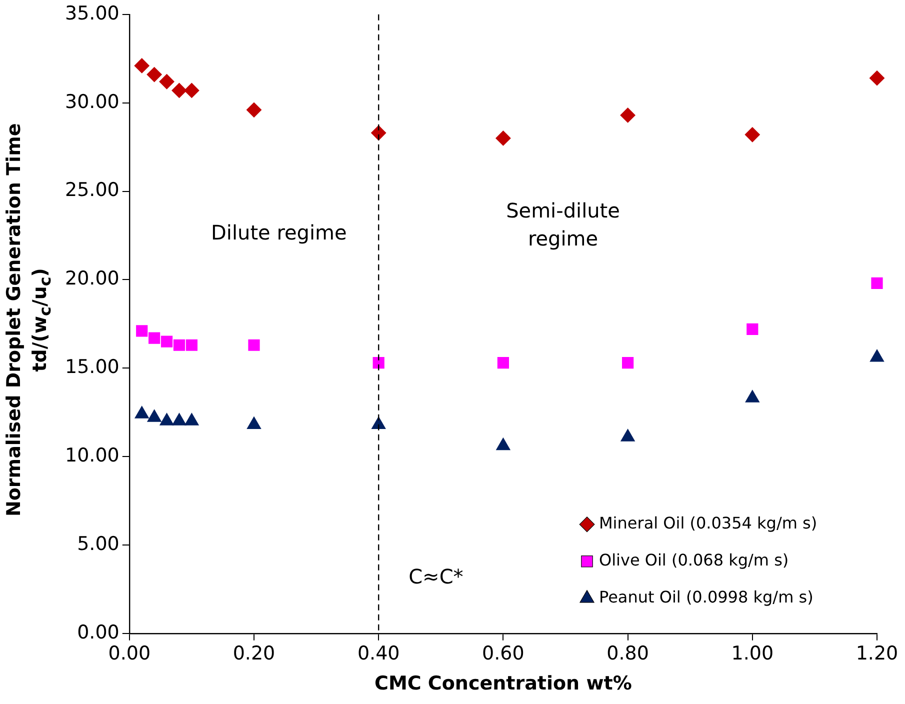  I want to click on y-tick-label: 5.00, so click(98, 543).